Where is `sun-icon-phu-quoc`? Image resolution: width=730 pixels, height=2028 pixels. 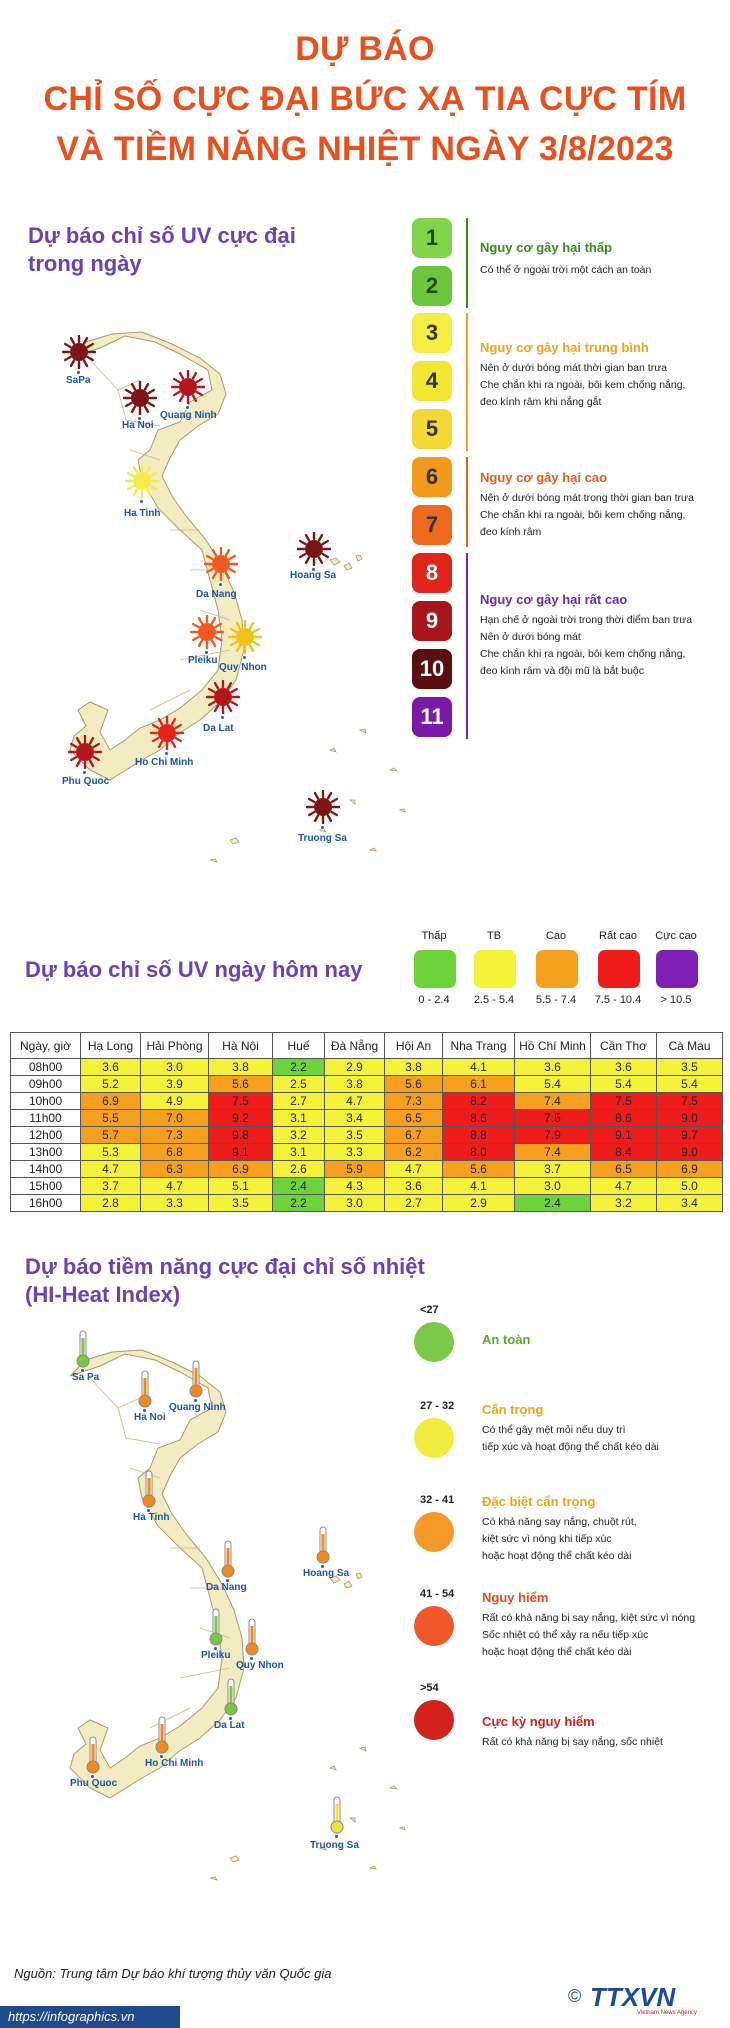
sun-icon-phu-quoc is located at coordinates (85, 752).